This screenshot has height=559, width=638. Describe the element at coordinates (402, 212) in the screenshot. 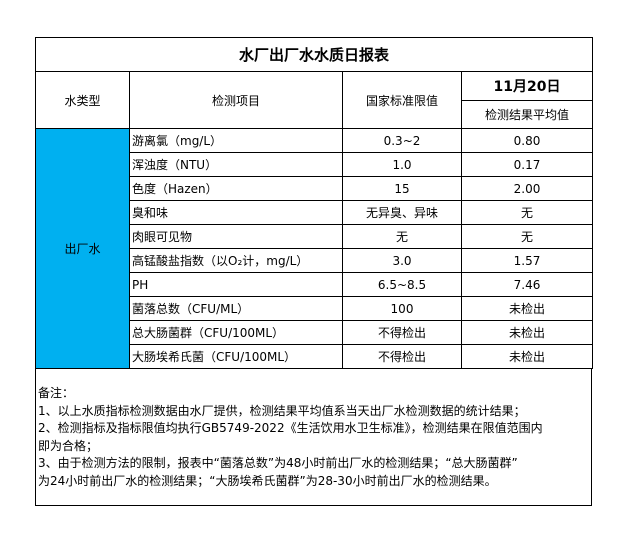

I see `limit-cell: 无异臭、异味` at that location.